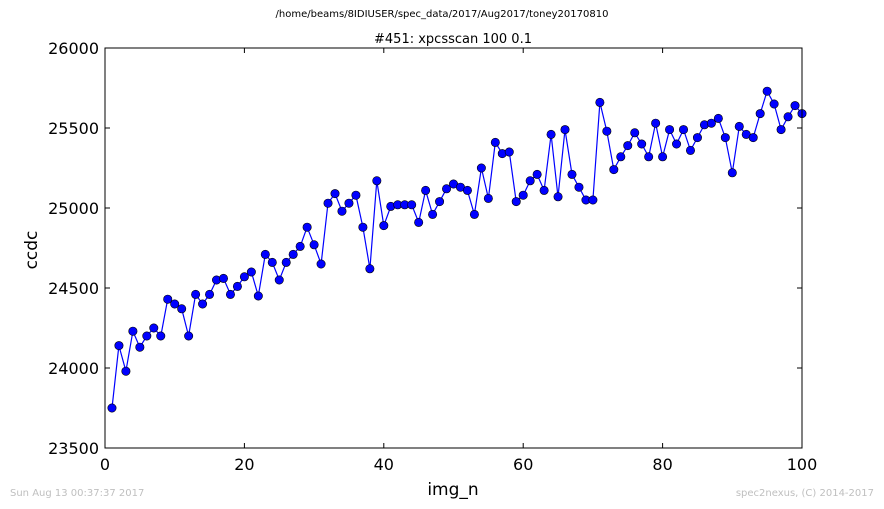 The height and width of the screenshot is (509, 884). What do you see at coordinates (73, 128) in the screenshot?
I see `y-tick-label: 25500` at bounding box center [73, 128].